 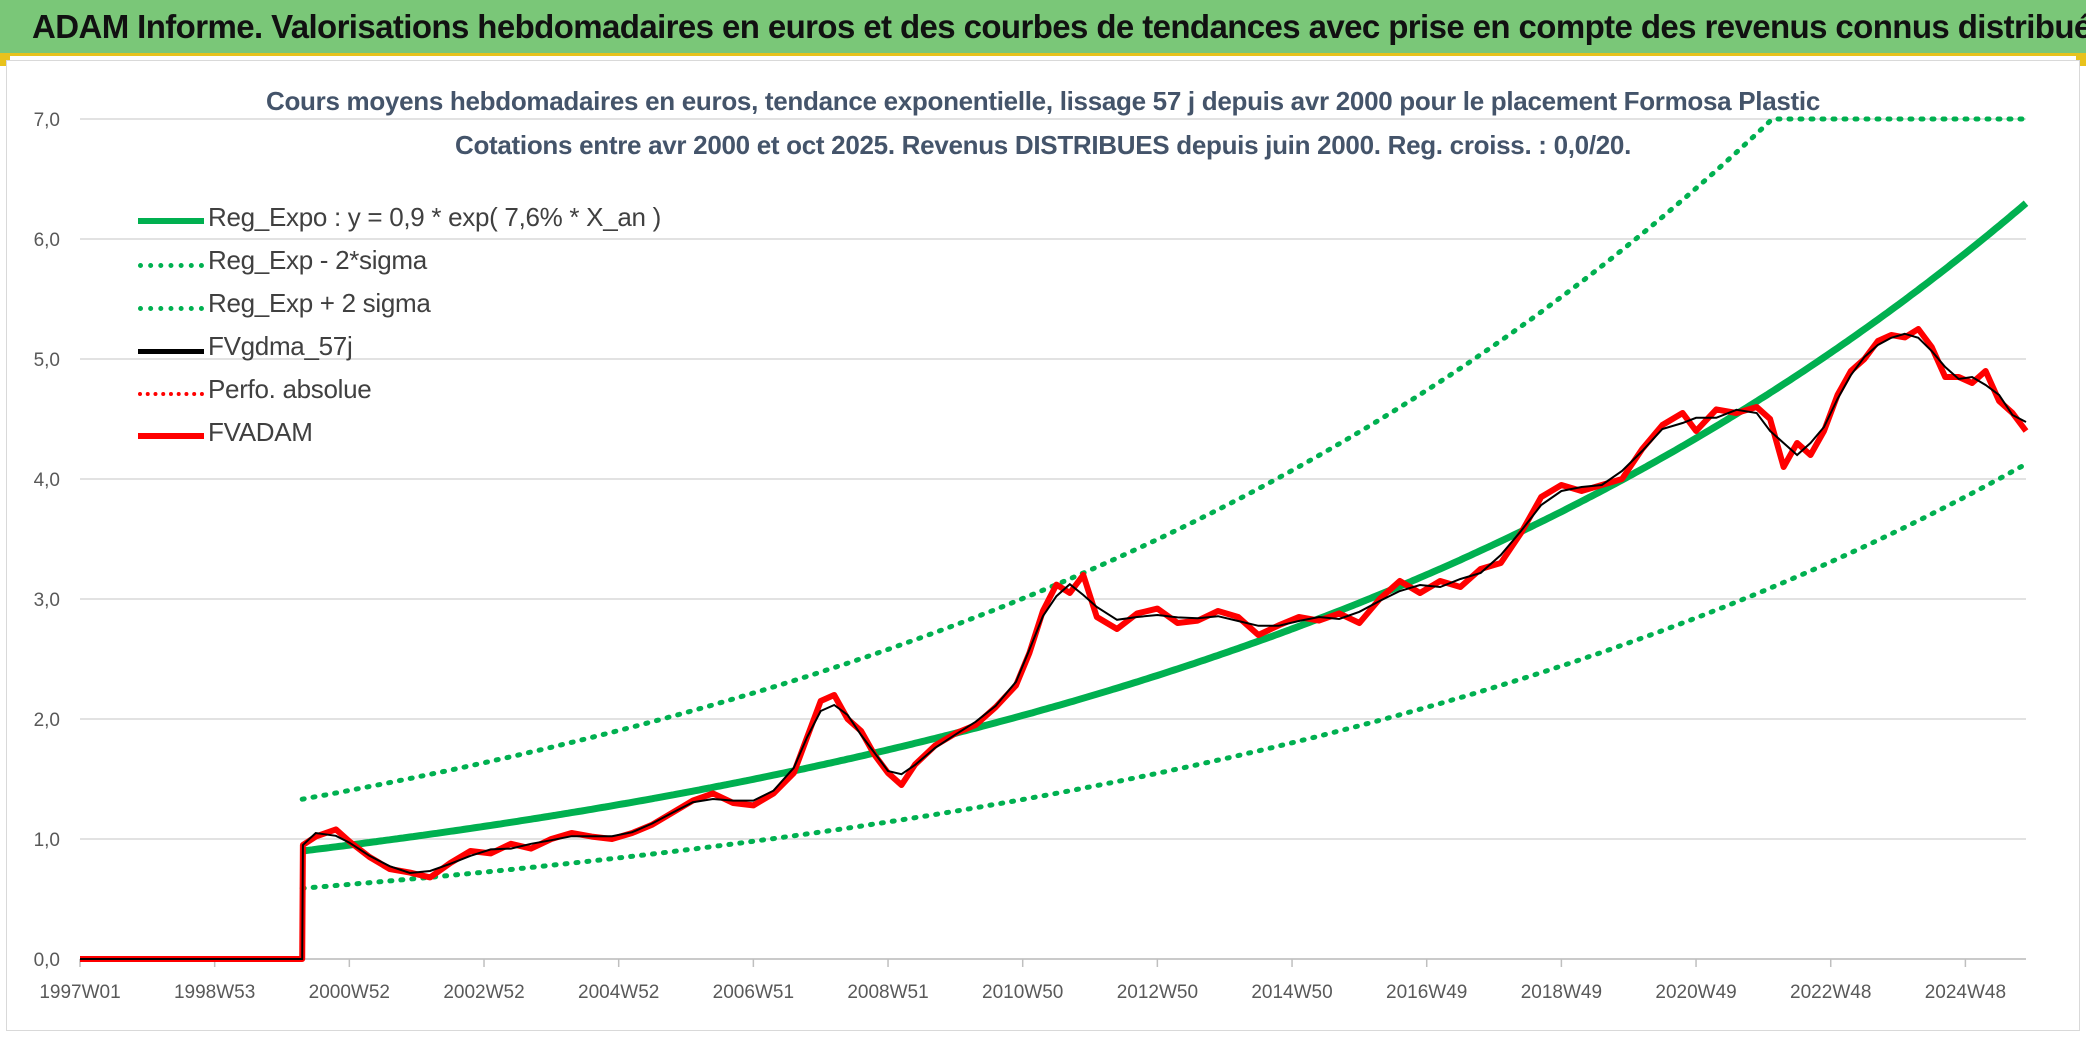 What do you see at coordinates (1830, 992) in the screenshot?
I see `x-tick-label: 2022W48` at bounding box center [1830, 992].